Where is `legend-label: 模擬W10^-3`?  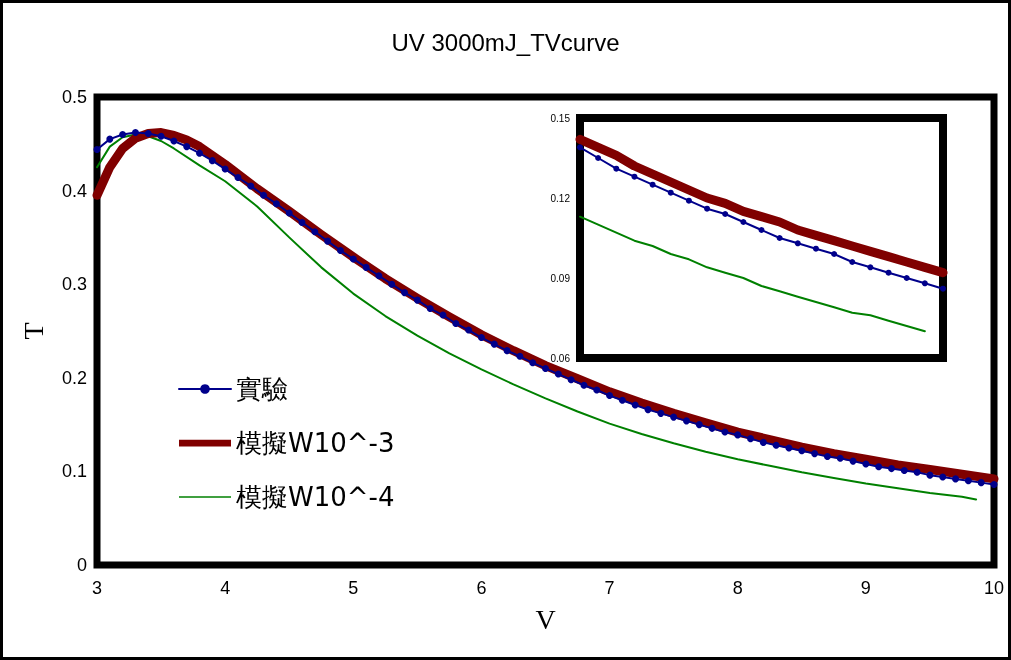
legend-label: 模擬W10^-3 is located at coordinates (315, 443).